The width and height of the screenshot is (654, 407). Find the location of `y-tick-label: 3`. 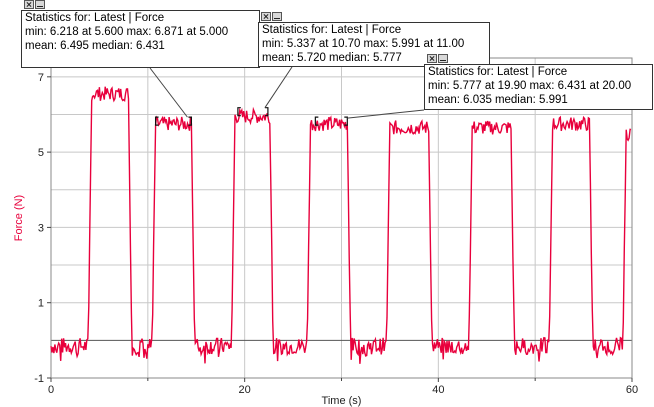

y-tick-label: 3 is located at coordinates (41, 228).